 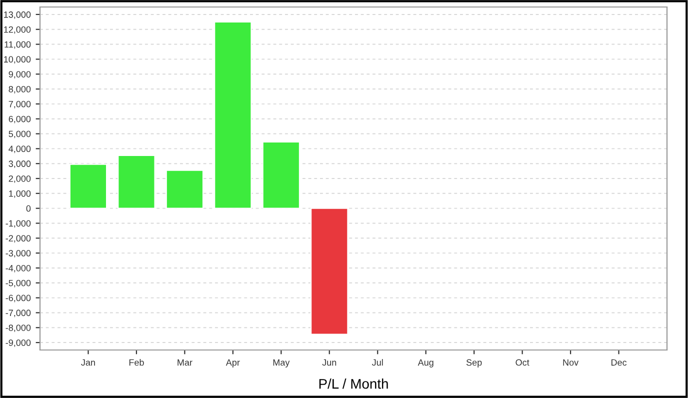 What do you see at coordinates (17, 30) in the screenshot?
I see `y-tick-label: 12,000` at bounding box center [17, 30].